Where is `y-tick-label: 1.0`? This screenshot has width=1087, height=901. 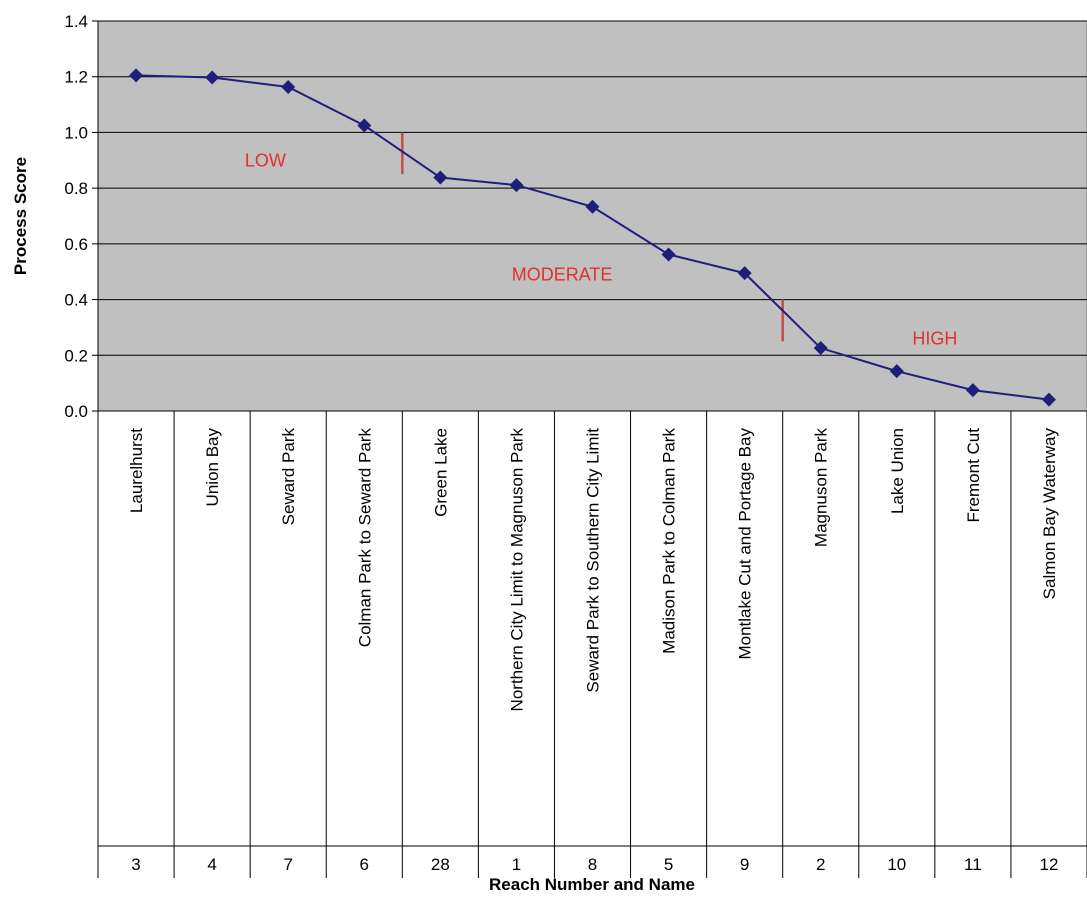
y-tick-label: 1.0 is located at coordinates (76, 132).